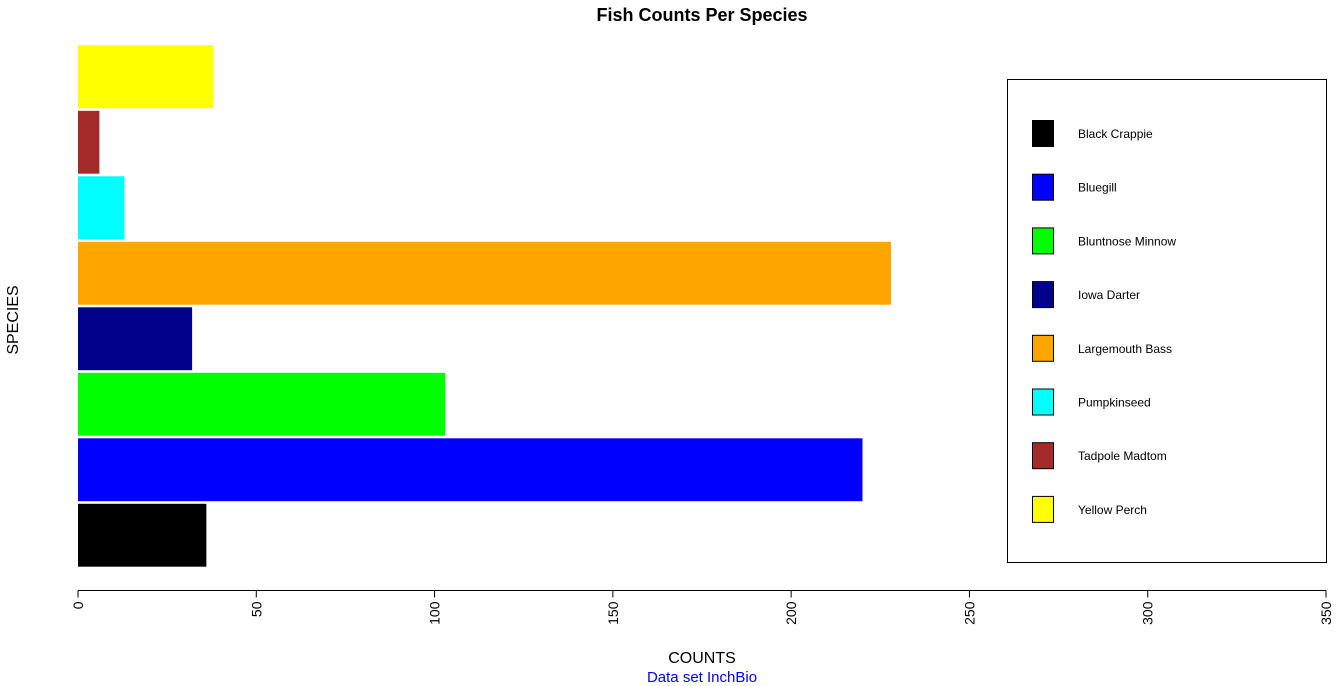  What do you see at coordinates (1109, 295) in the screenshot?
I see `legend-label: Iowa Darter` at bounding box center [1109, 295].